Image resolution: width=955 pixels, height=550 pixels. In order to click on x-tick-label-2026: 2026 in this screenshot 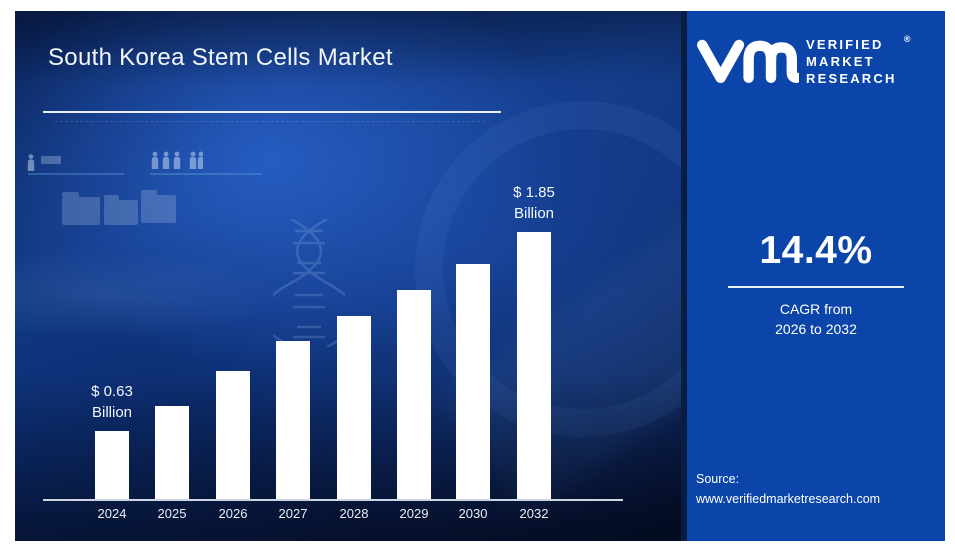, I will do `click(233, 513)`.